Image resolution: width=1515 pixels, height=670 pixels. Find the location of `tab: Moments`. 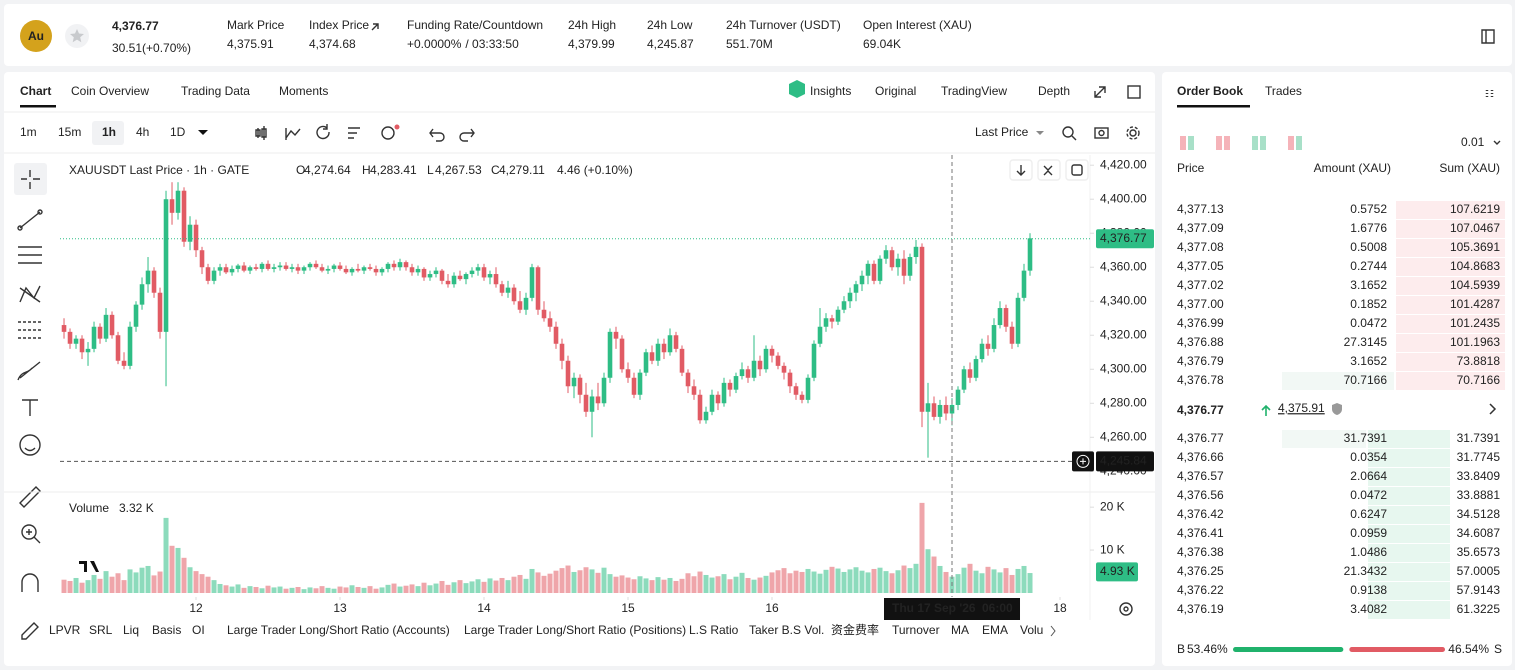

tab: Moments is located at coordinates (303, 91).